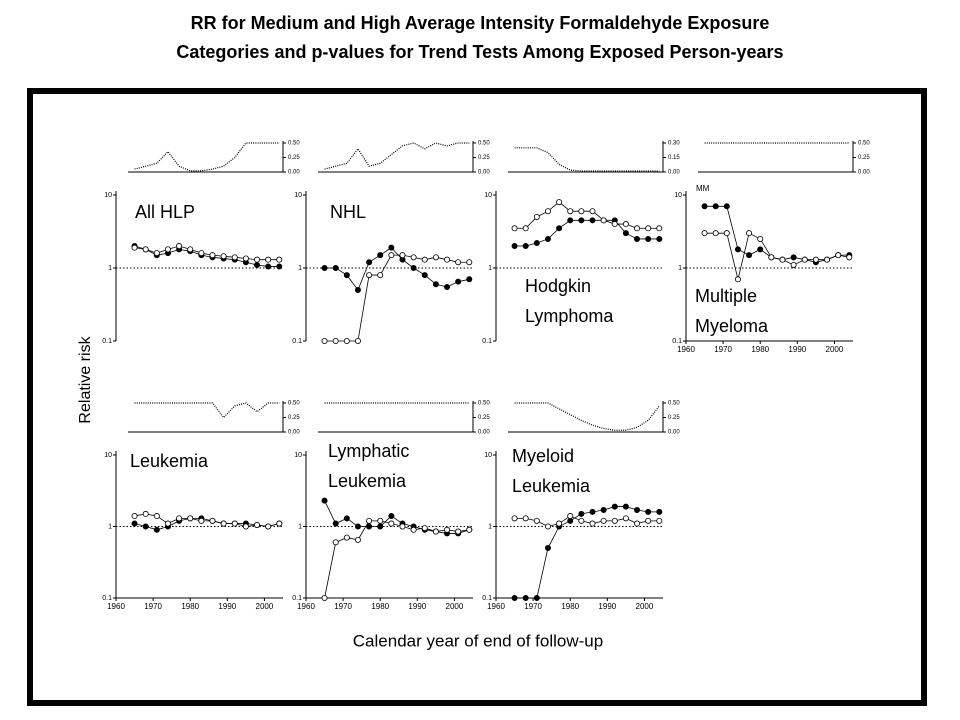 This screenshot has height=720, width=960. What do you see at coordinates (165, 212) in the screenshot?
I see `panel-label: All HLP` at bounding box center [165, 212].